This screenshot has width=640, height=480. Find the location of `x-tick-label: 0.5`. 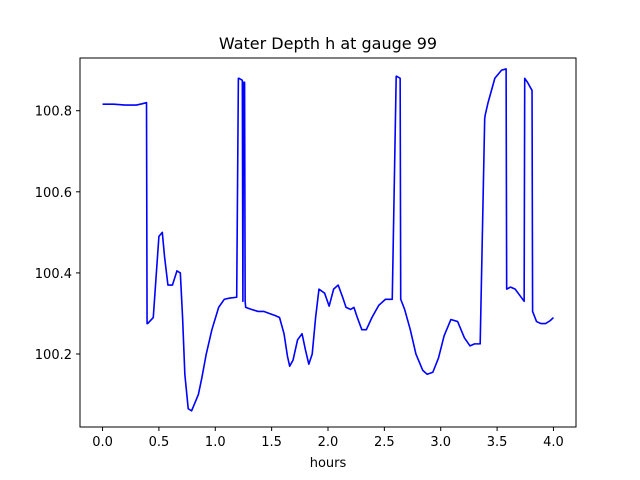

x-tick-label: 0.5 is located at coordinates (159, 442).